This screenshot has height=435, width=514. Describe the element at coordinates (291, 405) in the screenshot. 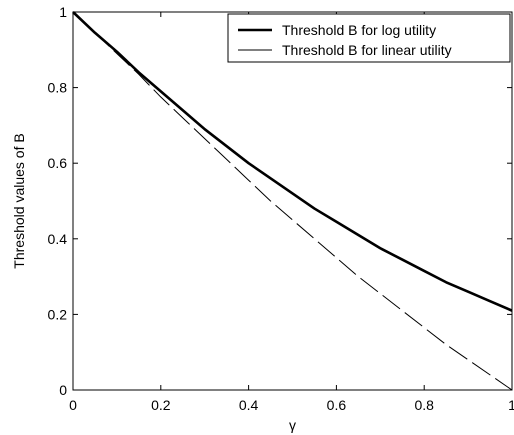

I see `x-tick-labels: 0 0.2 0.4 0.6 0.8 1` at that location.